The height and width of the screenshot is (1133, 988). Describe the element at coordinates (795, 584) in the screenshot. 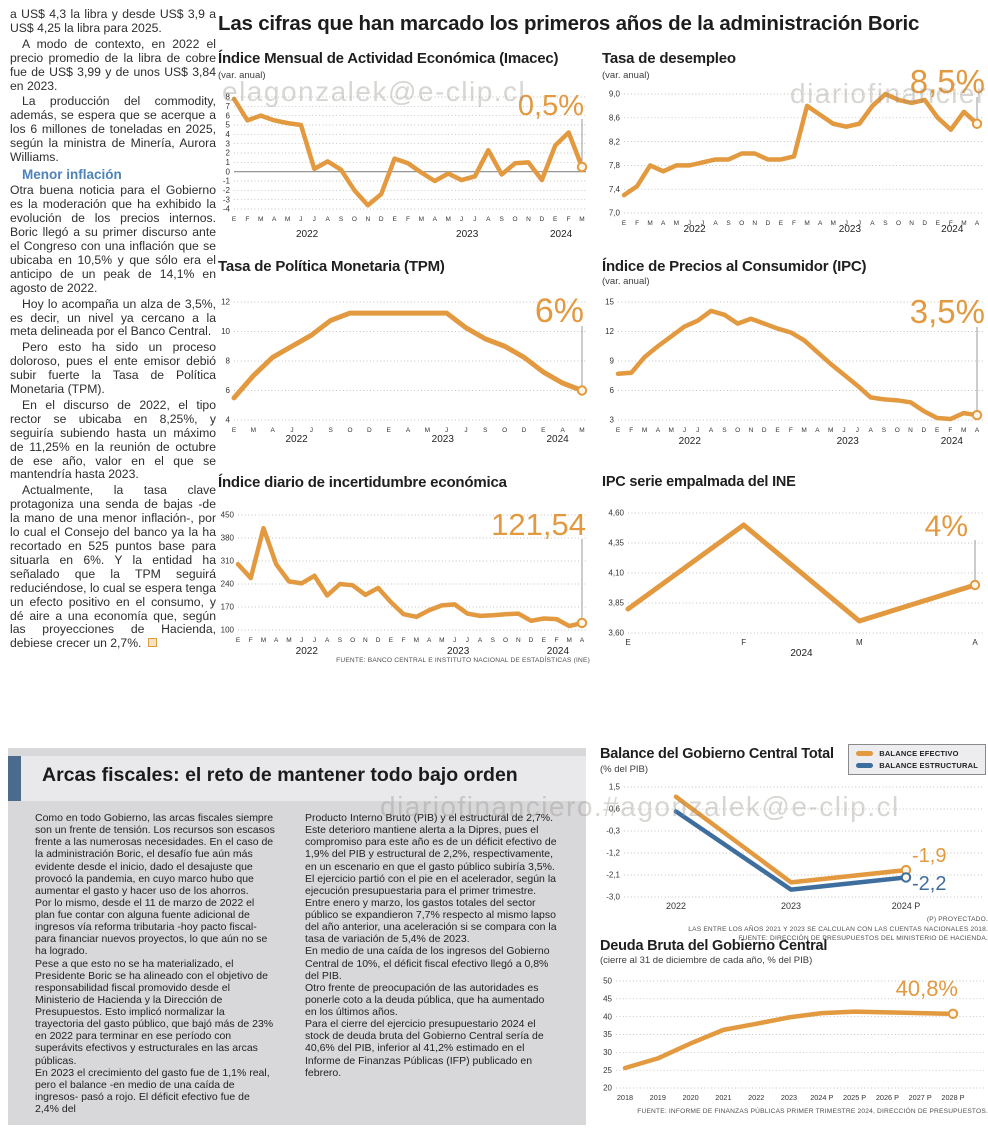

I see `ipc-empalmada-line-chart: 4,60 4,35 4,10 3,85 3,60E F M A 2024 4%` at that location.